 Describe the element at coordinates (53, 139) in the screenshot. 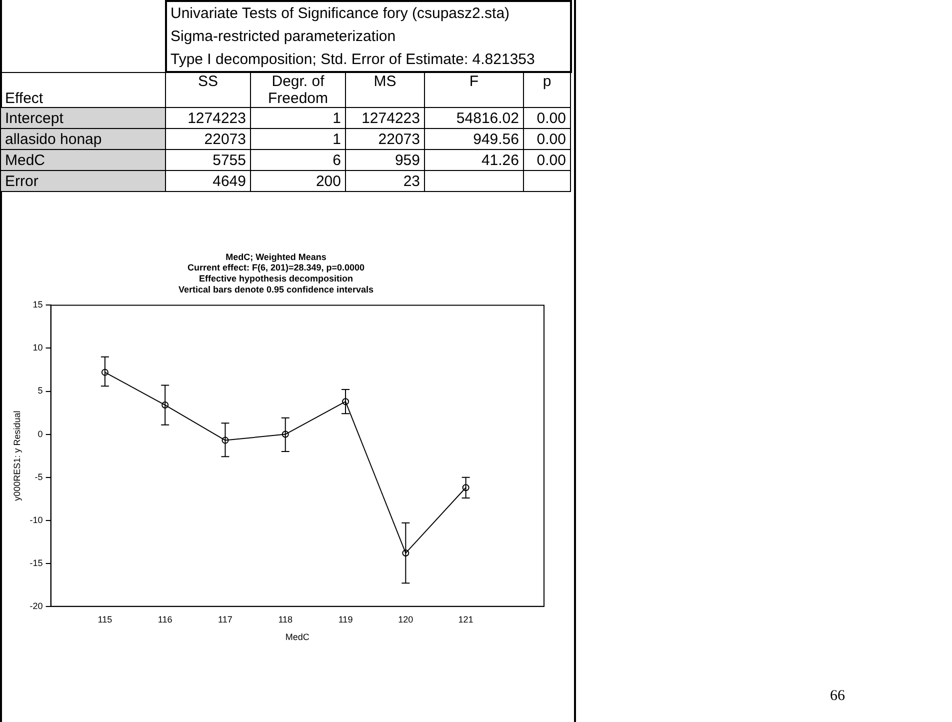

I see `category-label: allasido honap` at that location.